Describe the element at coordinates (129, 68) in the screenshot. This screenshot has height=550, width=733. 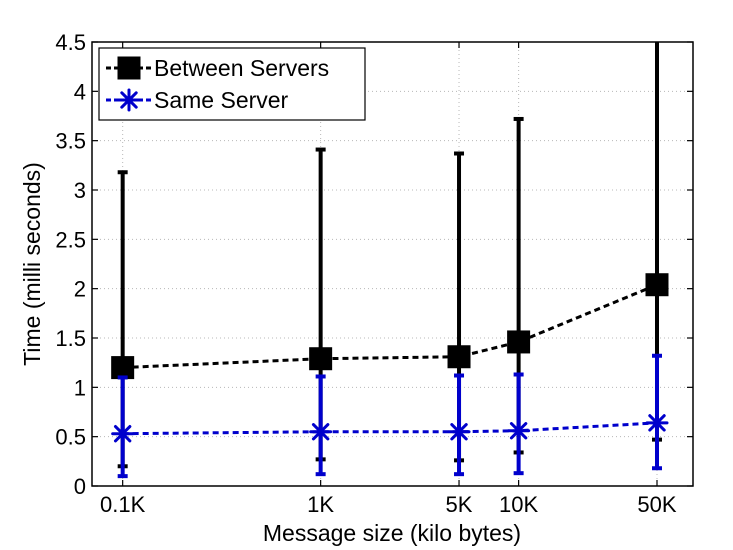
I see `legend-marker-between-servers` at that location.